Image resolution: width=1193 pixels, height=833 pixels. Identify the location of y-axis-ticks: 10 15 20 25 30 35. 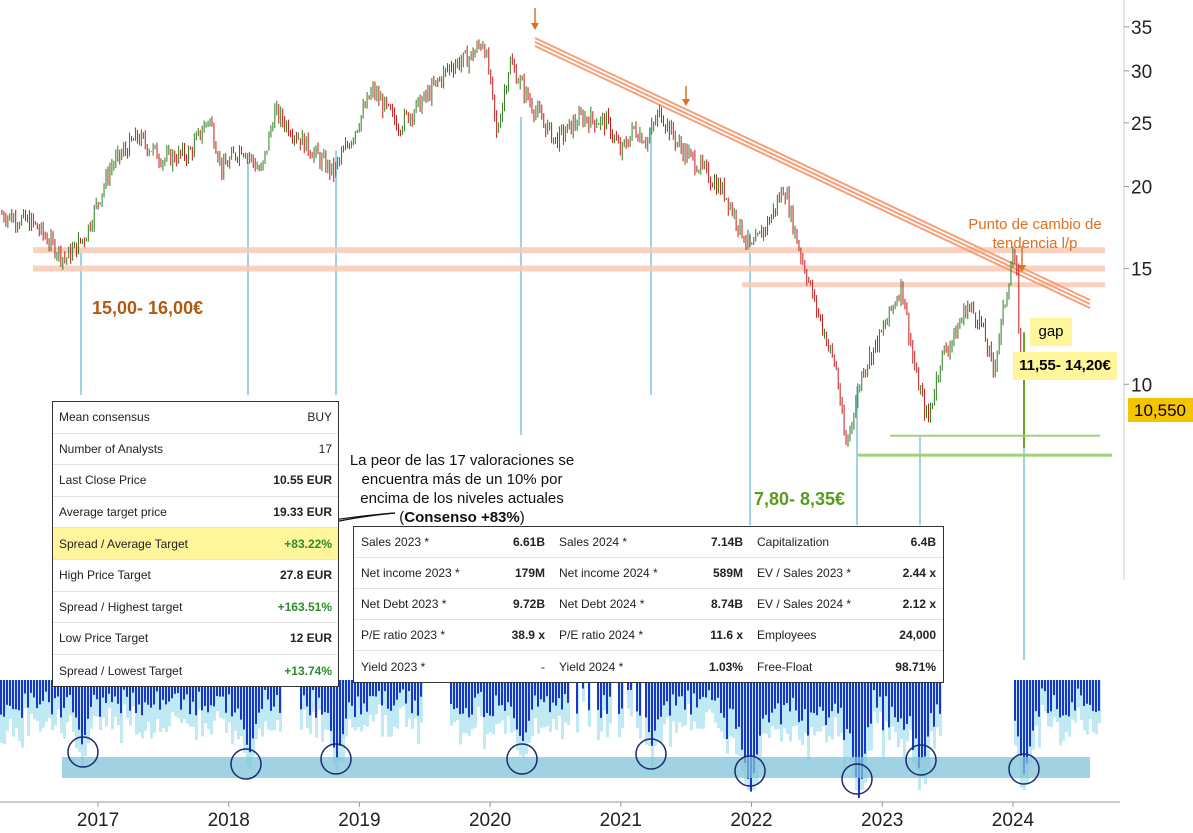
(1138, 207).